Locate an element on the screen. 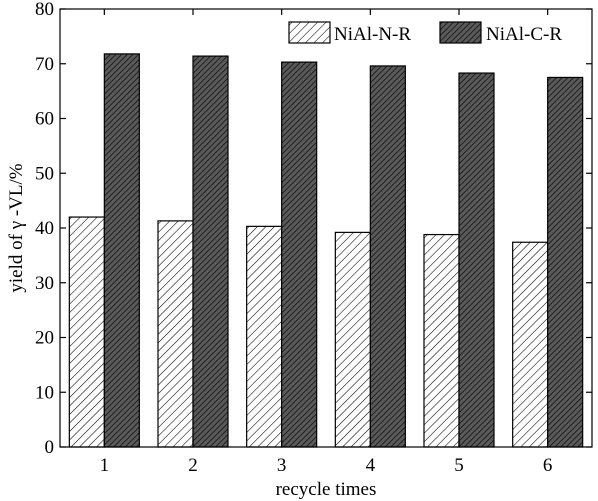  x-tick-label: 5 is located at coordinates (459, 465).